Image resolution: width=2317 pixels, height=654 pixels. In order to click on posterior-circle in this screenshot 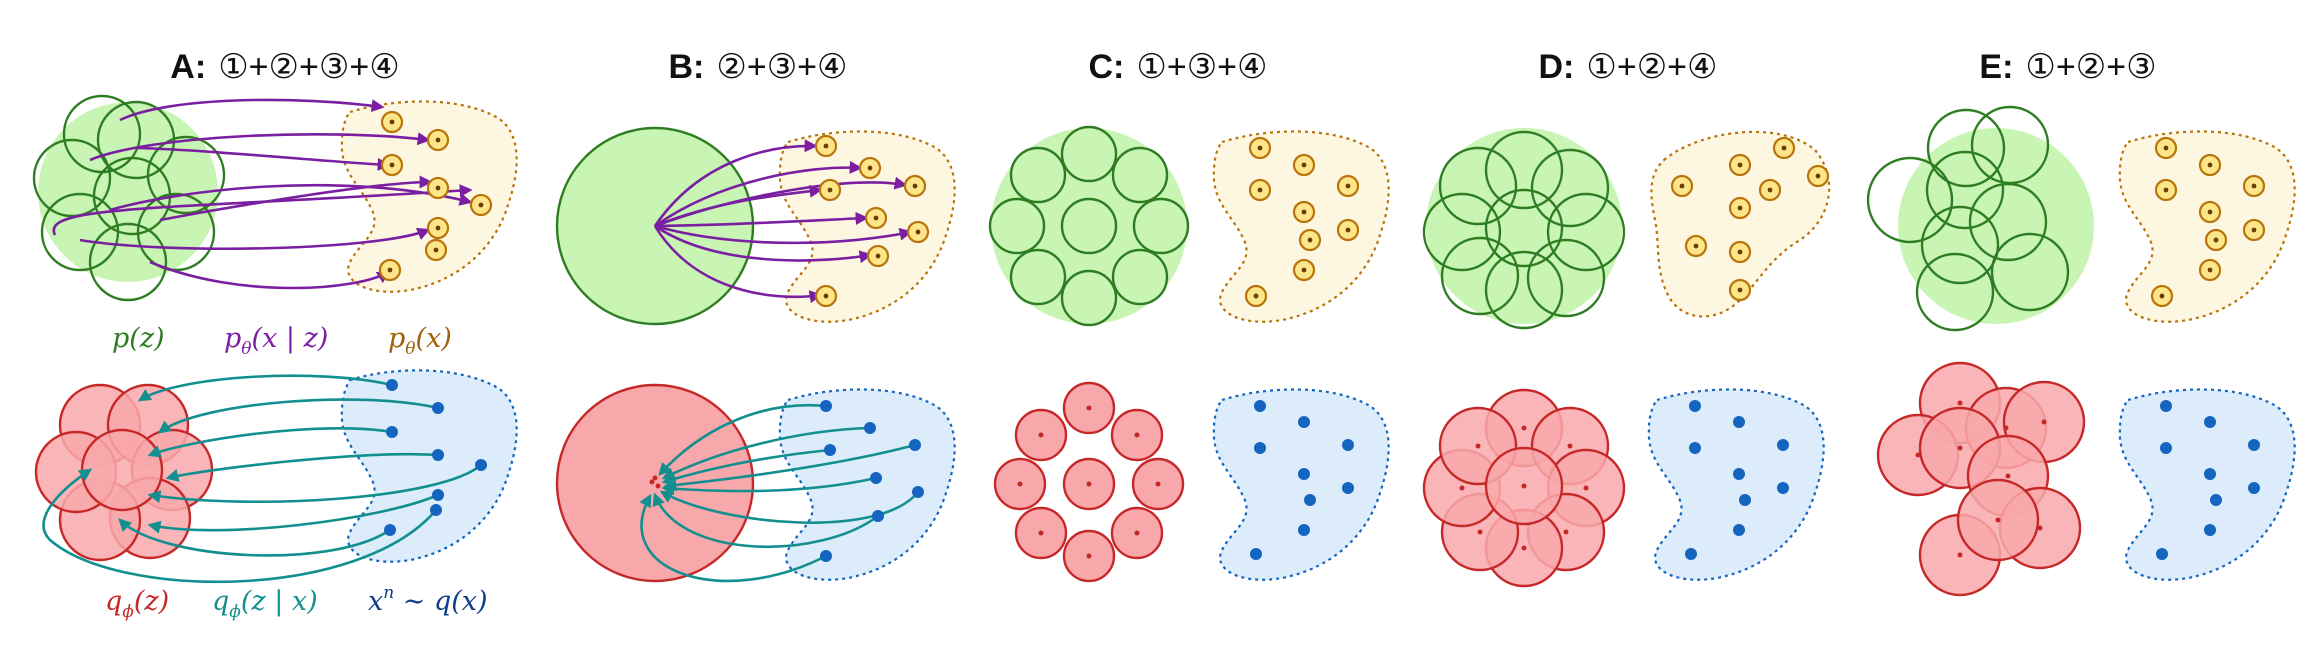, I will do `click(655, 483)`.